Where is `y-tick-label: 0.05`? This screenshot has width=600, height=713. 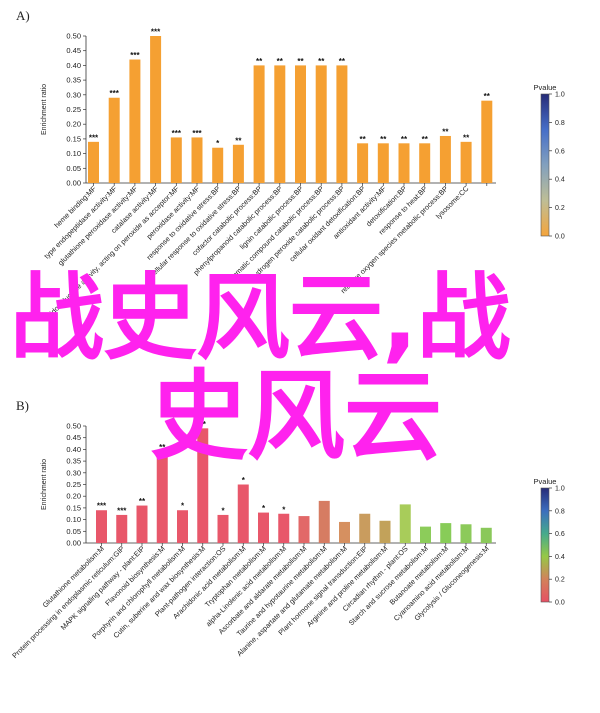 y-tick-label: 0.05 is located at coordinates (73, 168).